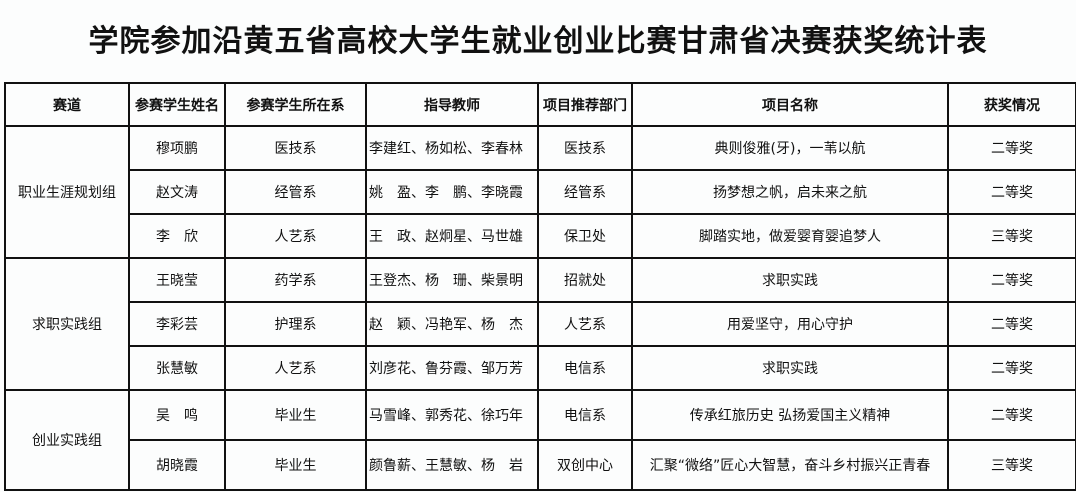 The image size is (1076, 492). I want to click on dept-cell: 药学系, so click(295, 280).